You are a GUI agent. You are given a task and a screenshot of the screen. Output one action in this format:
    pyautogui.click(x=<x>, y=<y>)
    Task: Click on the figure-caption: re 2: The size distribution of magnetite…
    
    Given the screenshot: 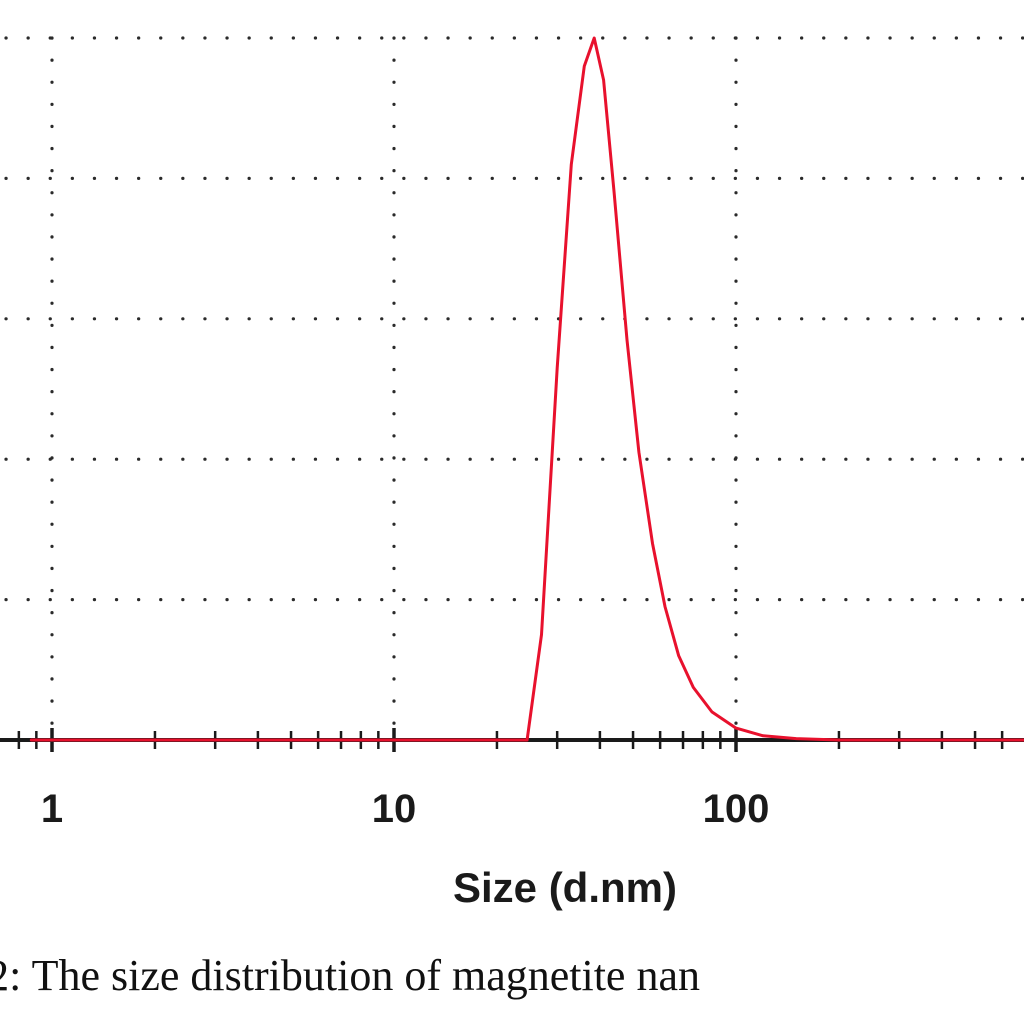 What is the action you would take?
    pyautogui.click(x=512, y=979)
    